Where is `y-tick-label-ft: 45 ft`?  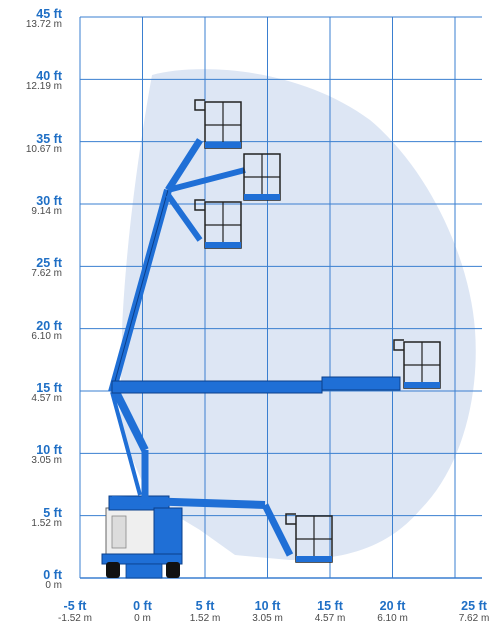
y-tick-label-ft: 45 ft is located at coordinates (49, 14).